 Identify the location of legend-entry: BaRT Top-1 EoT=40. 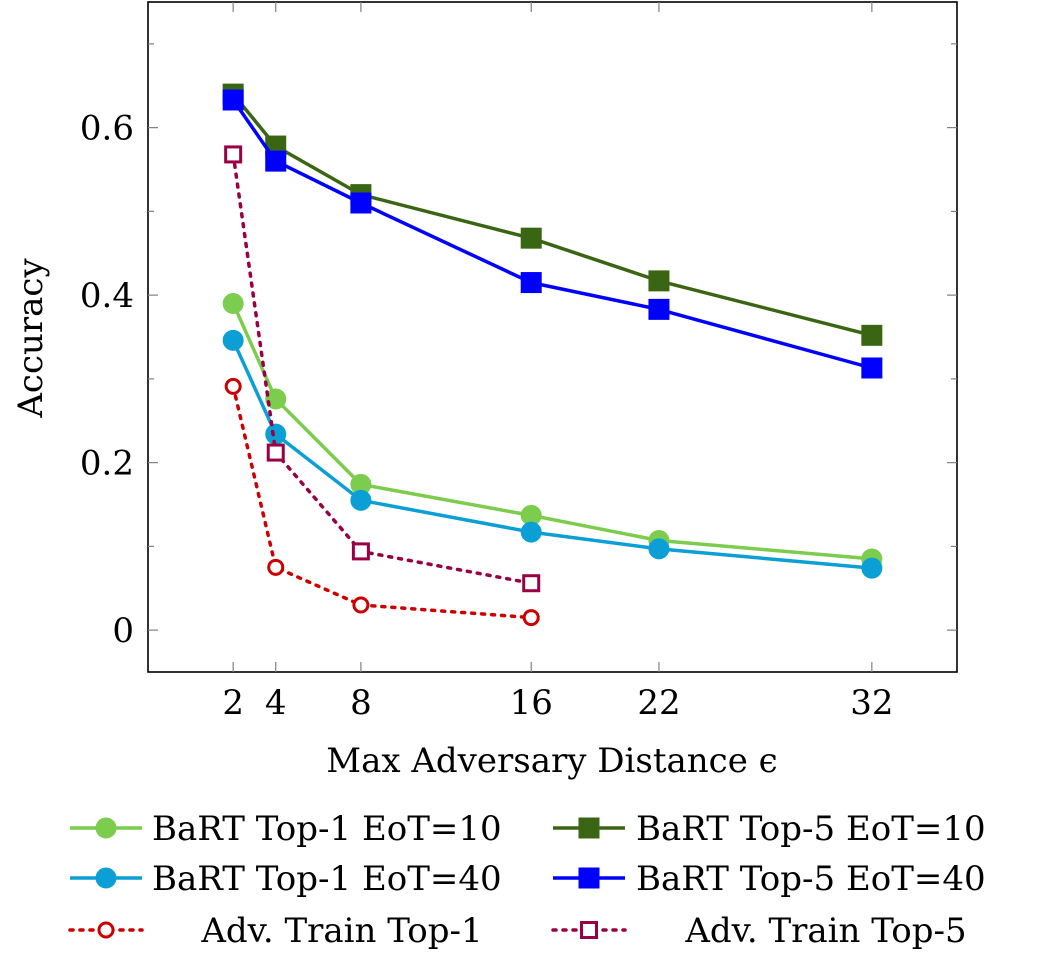
(286, 879).